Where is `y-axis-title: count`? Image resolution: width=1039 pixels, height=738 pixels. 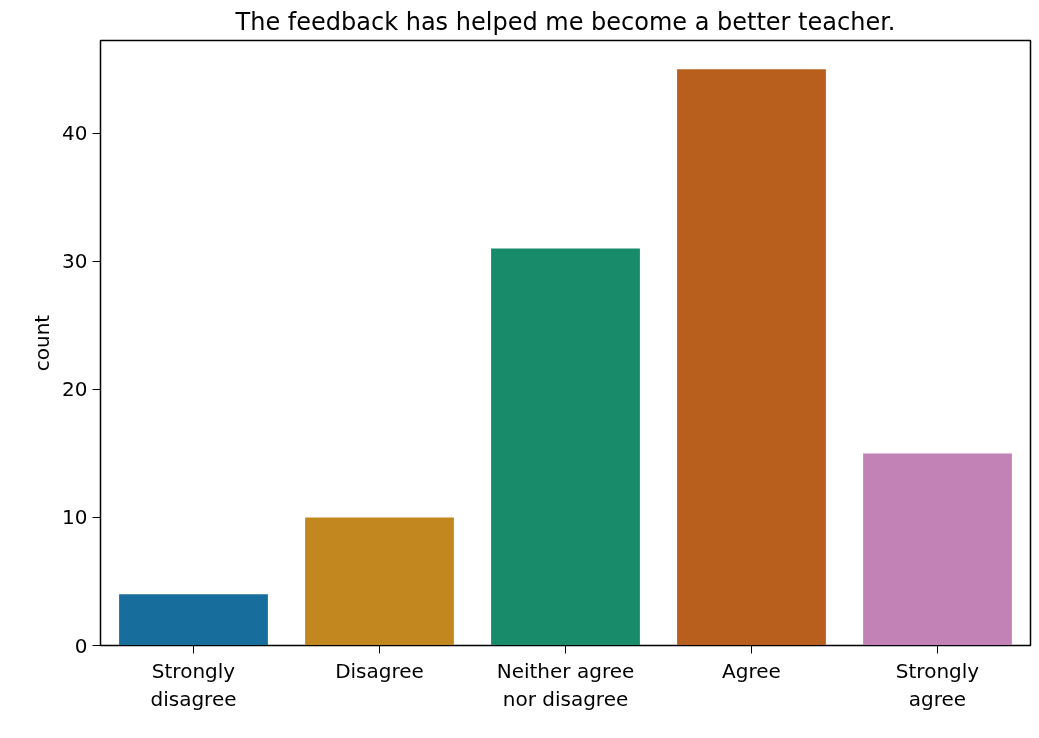 y-axis-title: count is located at coordinates (42, 343).